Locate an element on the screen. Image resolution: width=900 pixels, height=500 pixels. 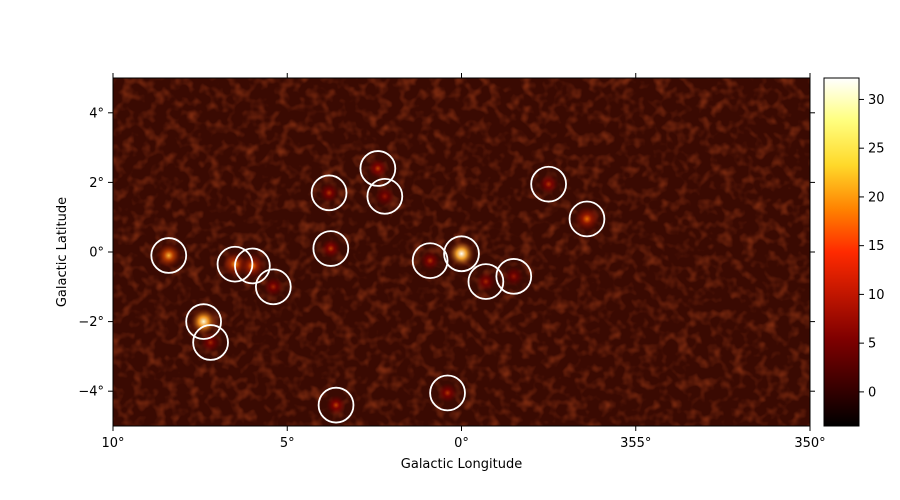
colorbar-tick-label: 5 is located at coordinates (872, 344).